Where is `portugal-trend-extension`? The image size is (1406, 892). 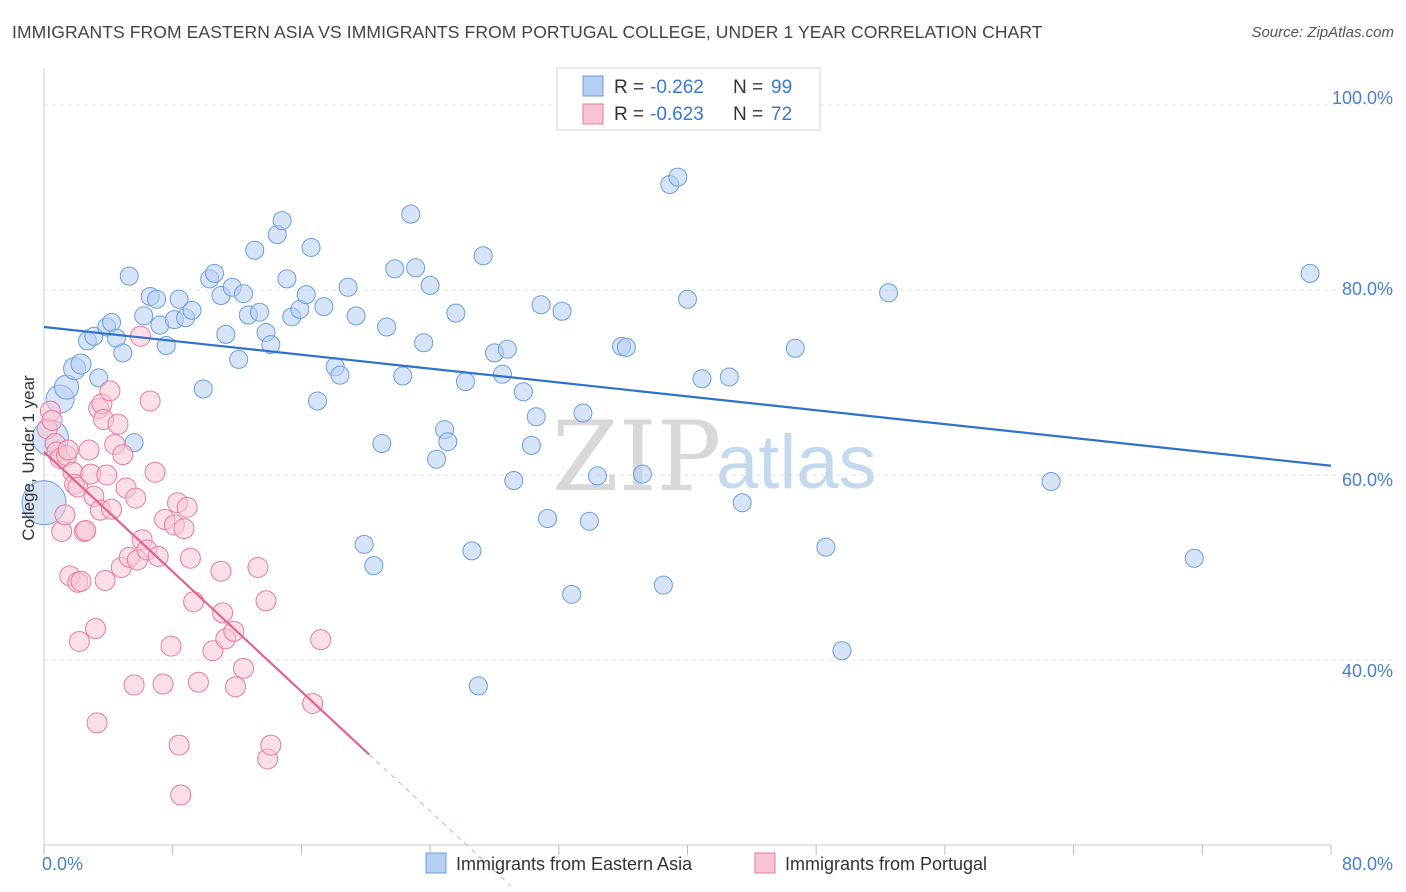 portugal-trend-extension is located at coordinates (439, 820).